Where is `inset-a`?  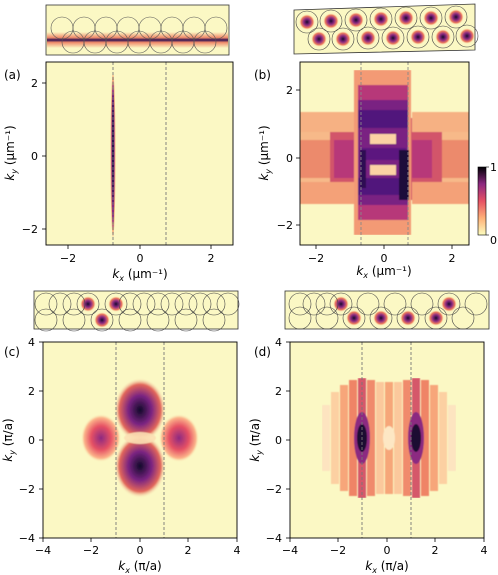
inset-a is located at coordinates (137, 30).